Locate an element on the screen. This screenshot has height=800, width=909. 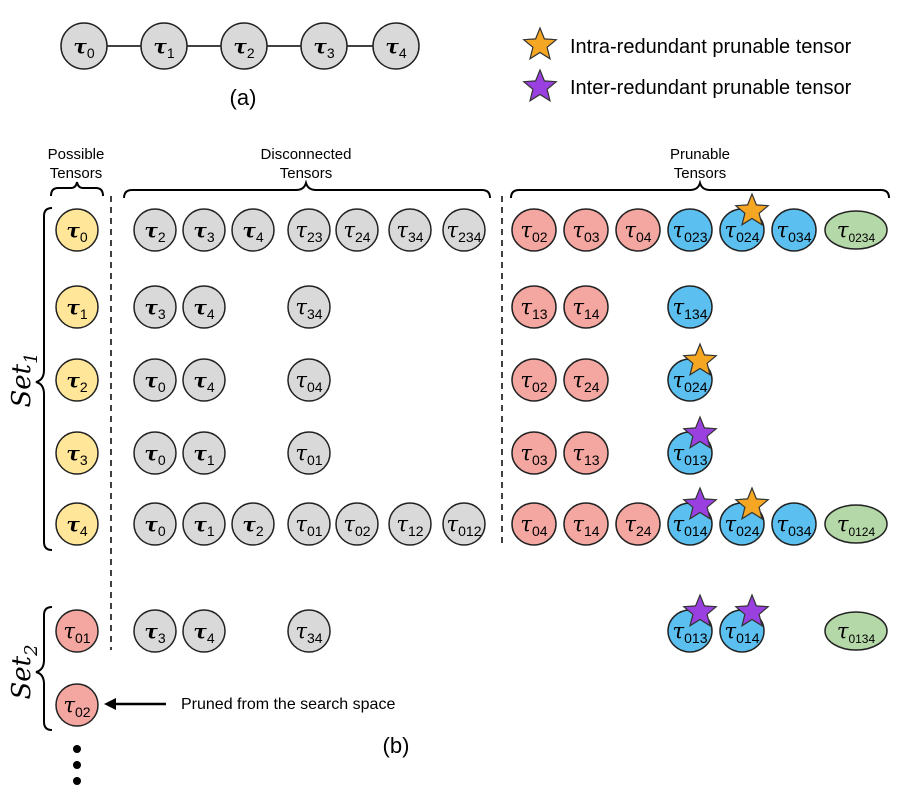
disconnected-tensor-234: τ234 is located at coordinates (464, 230).